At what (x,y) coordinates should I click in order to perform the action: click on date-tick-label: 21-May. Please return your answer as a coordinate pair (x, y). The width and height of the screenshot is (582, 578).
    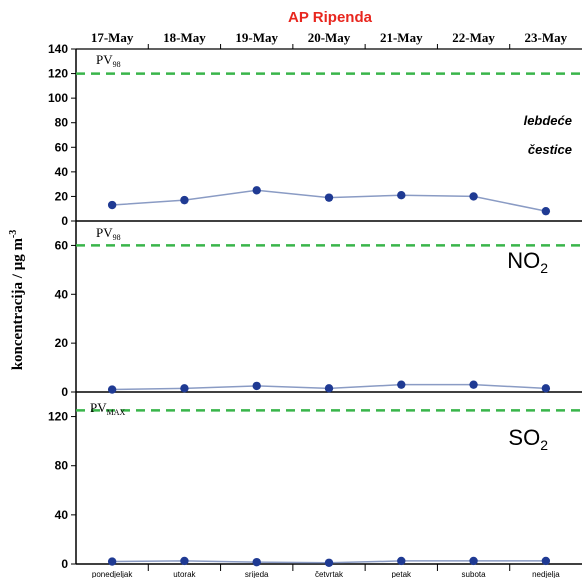
    Looking at the image, I should click on (401, 37).